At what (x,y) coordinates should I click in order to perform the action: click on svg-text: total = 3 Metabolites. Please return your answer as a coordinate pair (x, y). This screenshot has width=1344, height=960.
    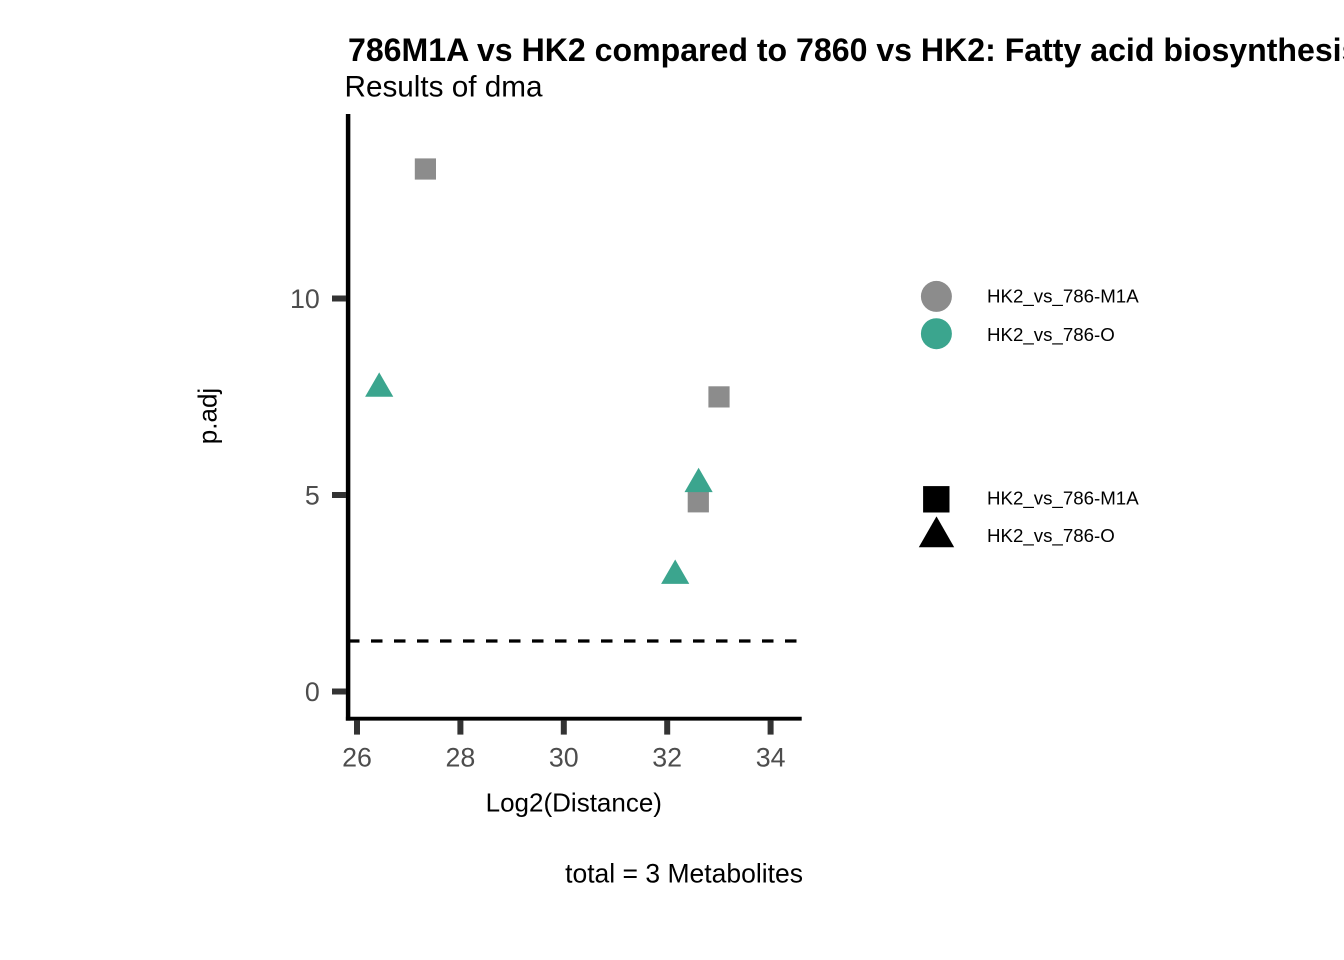
    Looking at the image, I should click on (684, 874).